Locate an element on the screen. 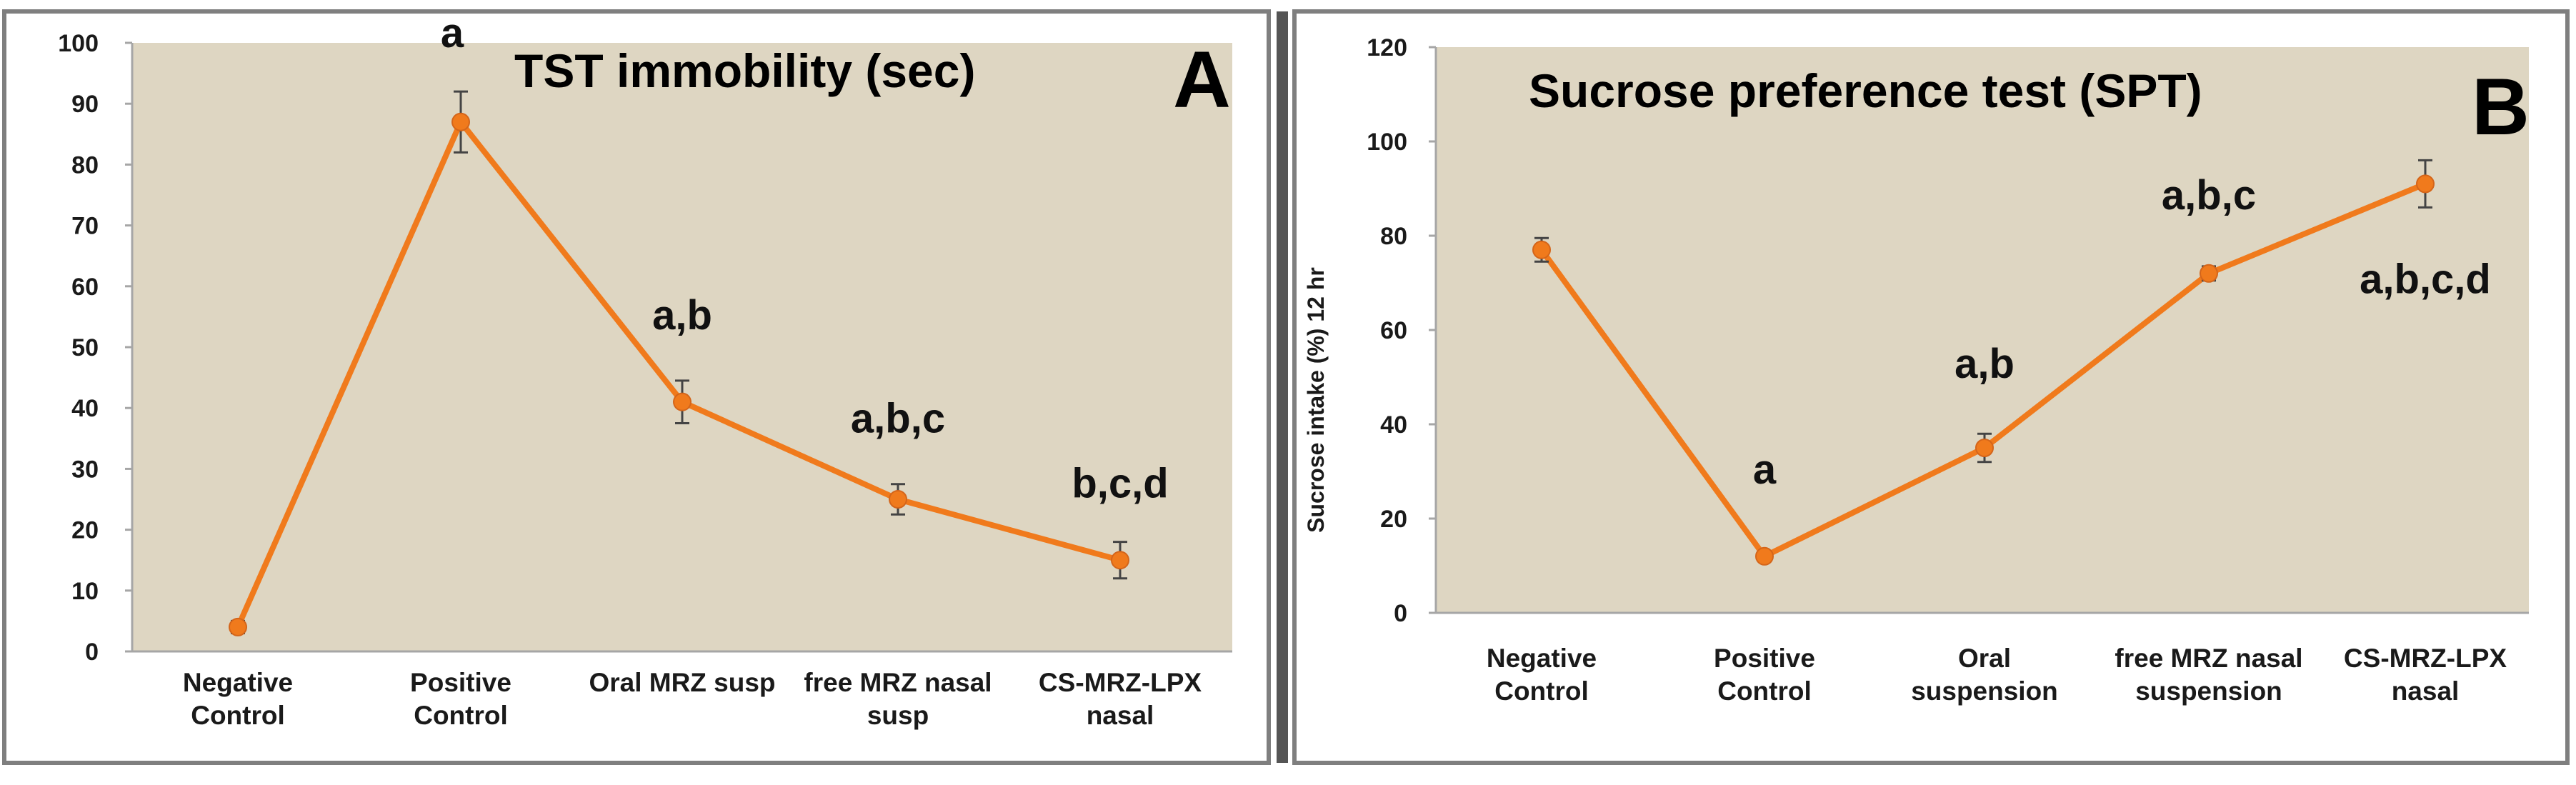 This screenshot has height=785, width=2576. y-tick-label-a: 20 is located at coordinates (85, 530).